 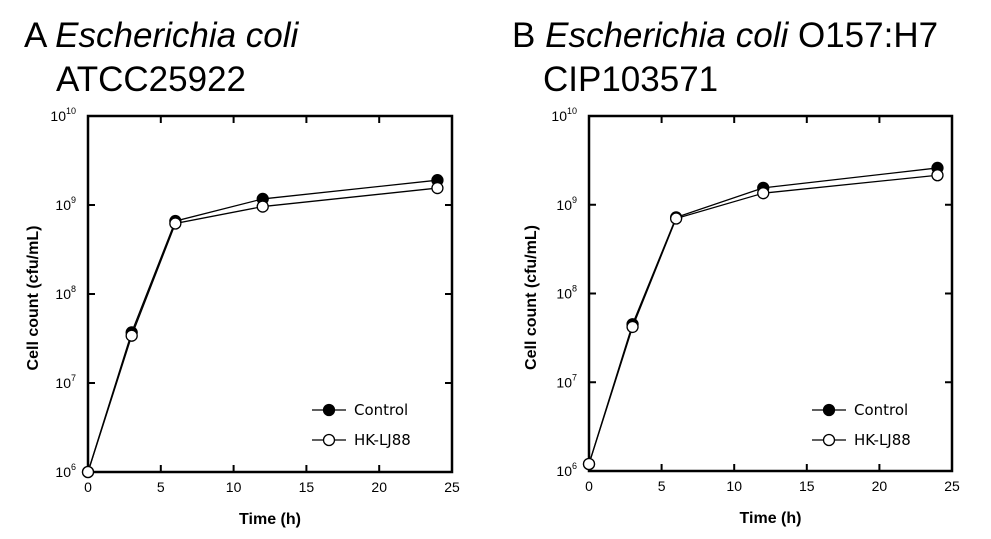 I want to click on panel-a-species: Escherichia coli, so click(x=177, y=35).